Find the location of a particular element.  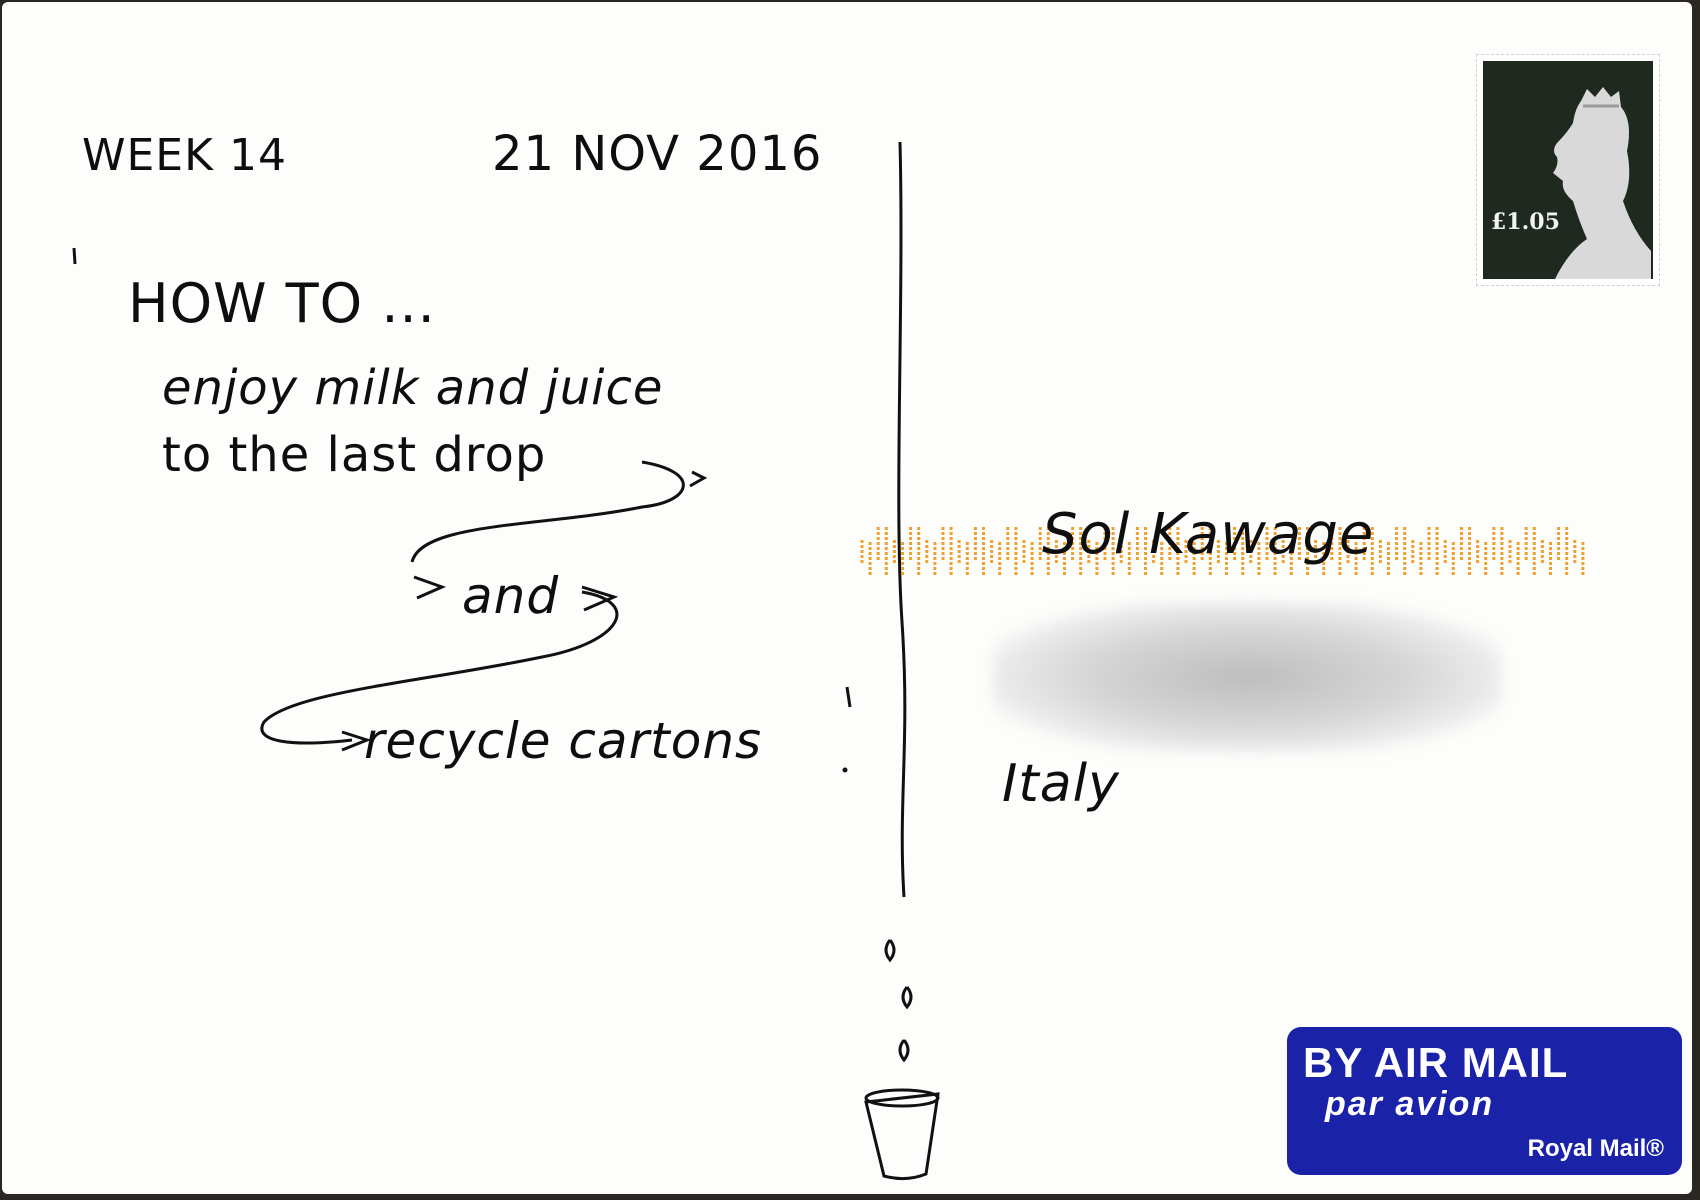

week-label: WEEK 14 is located at coordinates (184, 155).